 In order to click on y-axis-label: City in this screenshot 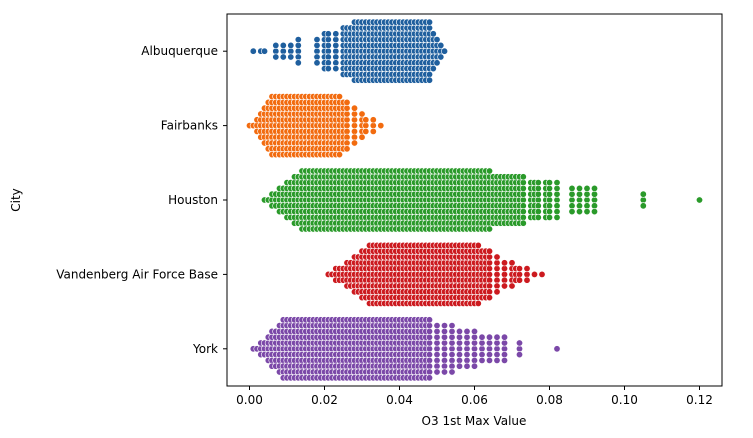, I will do `click(16, 200)`.